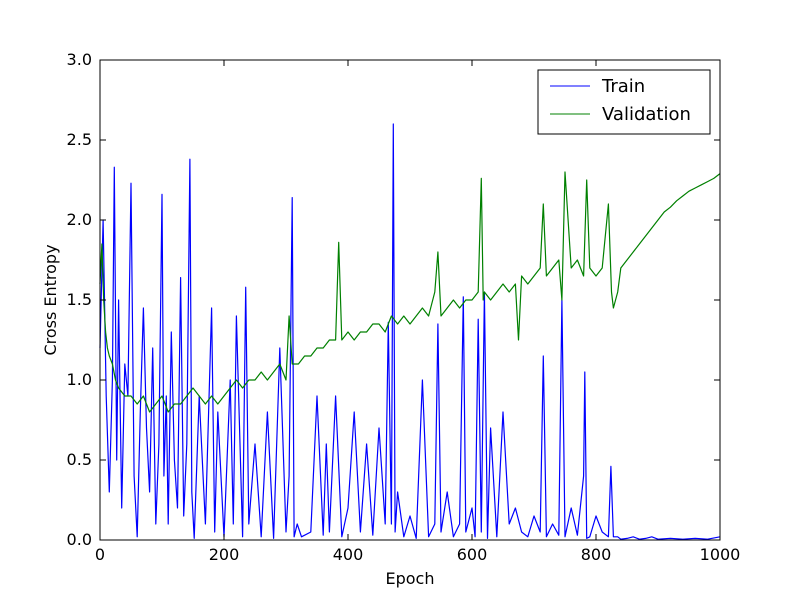 This screenshot has width=800, height=604. I want to click on x-tick-label: 200, so click(224, 554).